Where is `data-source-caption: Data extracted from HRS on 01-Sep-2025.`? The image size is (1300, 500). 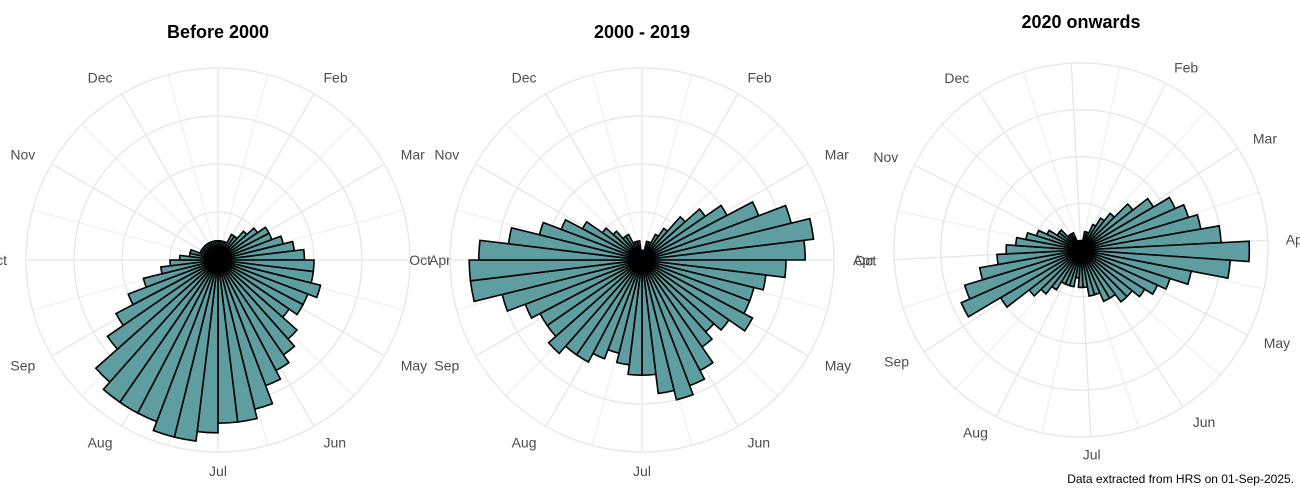
data-source-caption: Data extracted from HRS on 01-Sep-2025. is located at coordinates (1180, 479).